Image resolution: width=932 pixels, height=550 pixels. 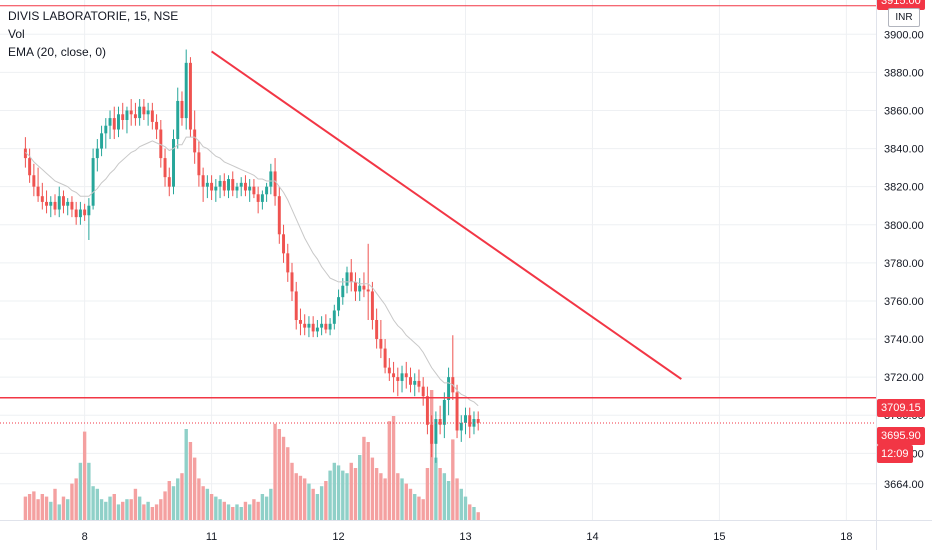 What do you see at coordinates (57, 52) in the screenshot?
I see `ema-legend: EMA (20, close, 0)` at bounding box center [57, 52].